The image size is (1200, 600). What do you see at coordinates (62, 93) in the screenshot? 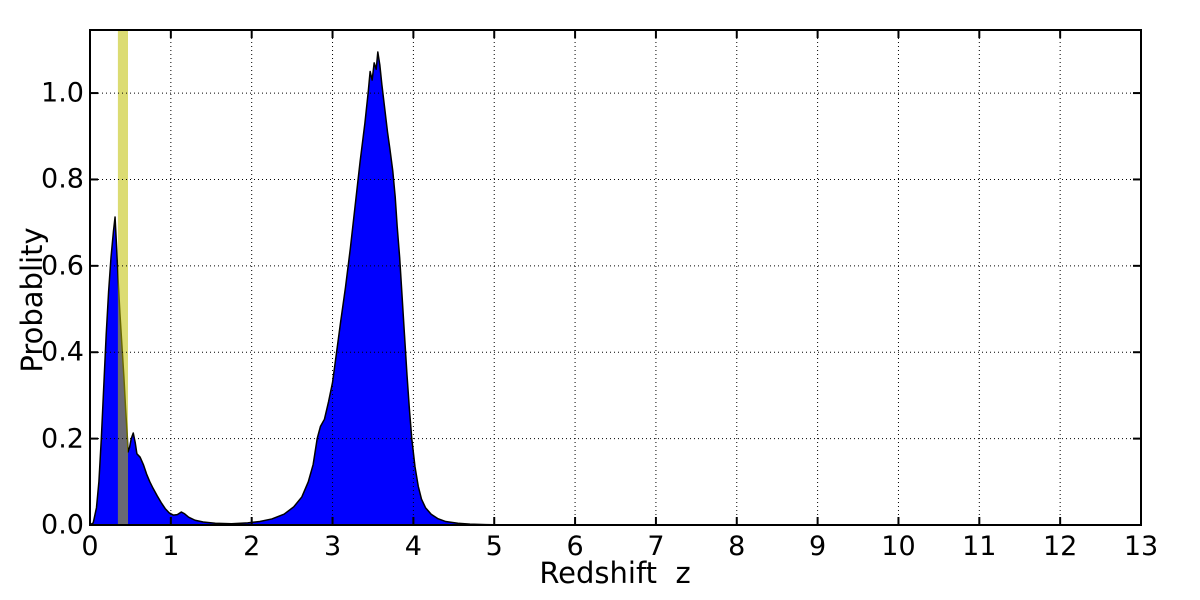
I see `y-tick-label: 1.0` at bounding box center [62, 93].